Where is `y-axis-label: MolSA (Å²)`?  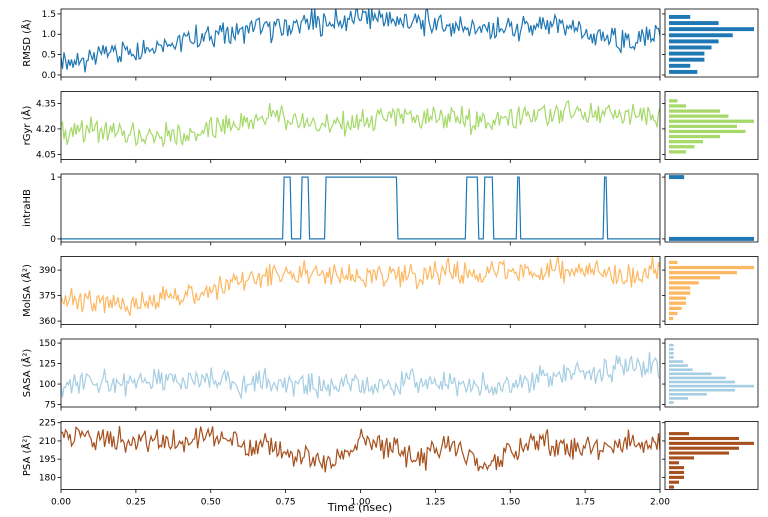 y-axis-label: MolSA (Å²) is located at coordinates (26, 290).